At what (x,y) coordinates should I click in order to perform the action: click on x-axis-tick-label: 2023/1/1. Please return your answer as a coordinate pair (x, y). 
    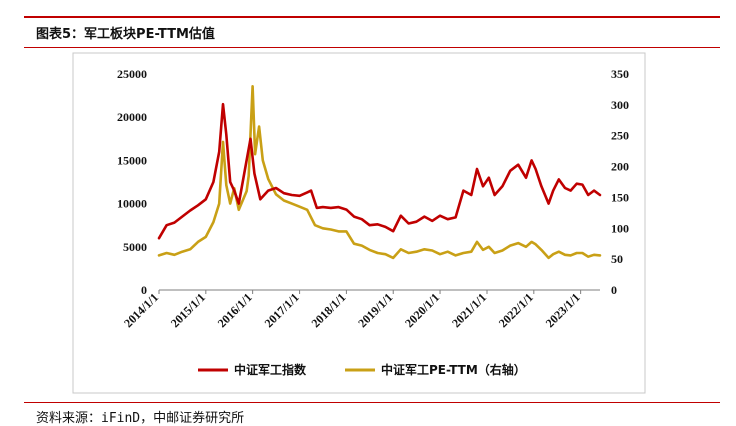
    Looking at the image, I should click on (563, 310).